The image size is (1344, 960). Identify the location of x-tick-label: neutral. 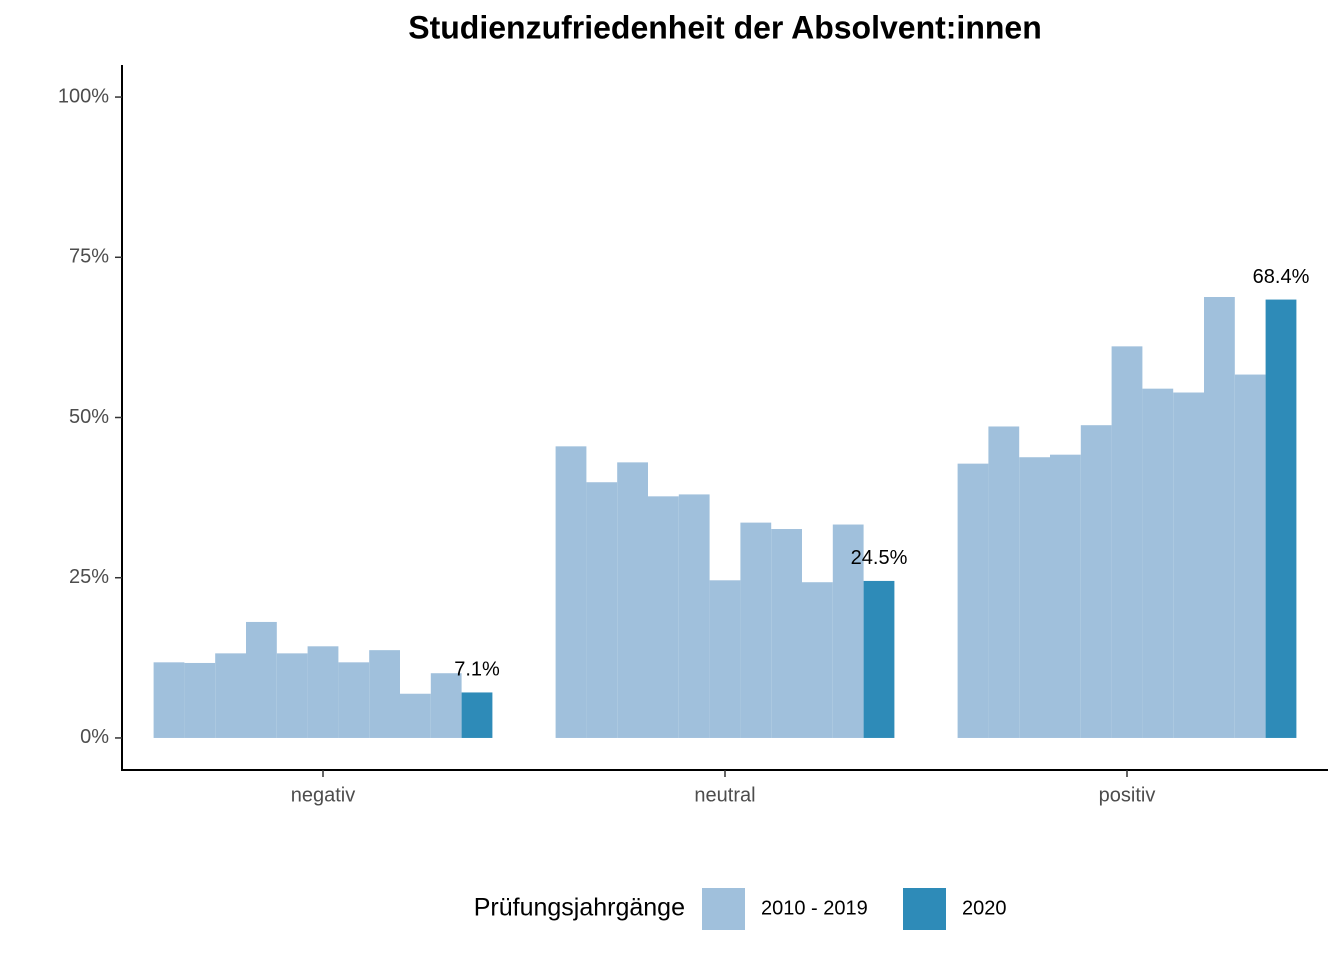
(724, 795).